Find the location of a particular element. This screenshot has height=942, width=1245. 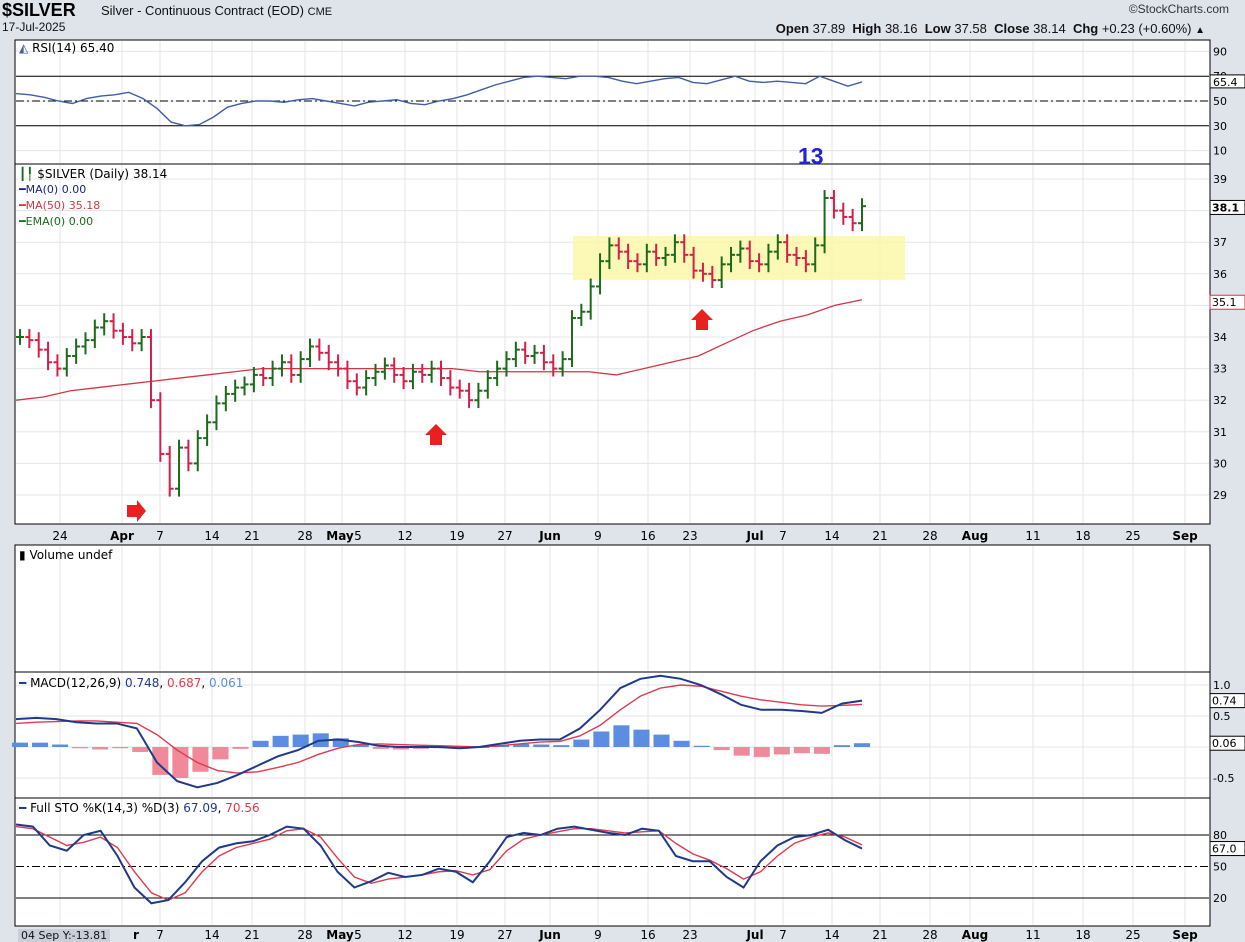

x-tick-label: 27 is located at coordinates (504, 536).